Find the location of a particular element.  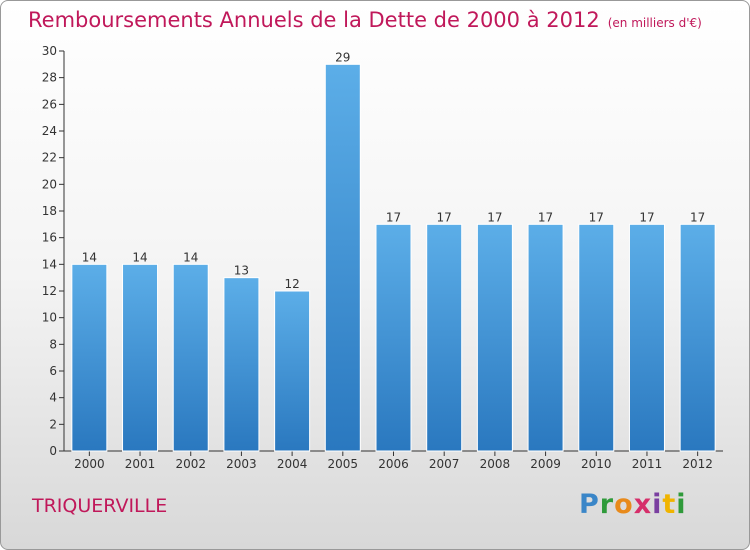

y-tick-label: 18 is located at coordinates (49, 211).